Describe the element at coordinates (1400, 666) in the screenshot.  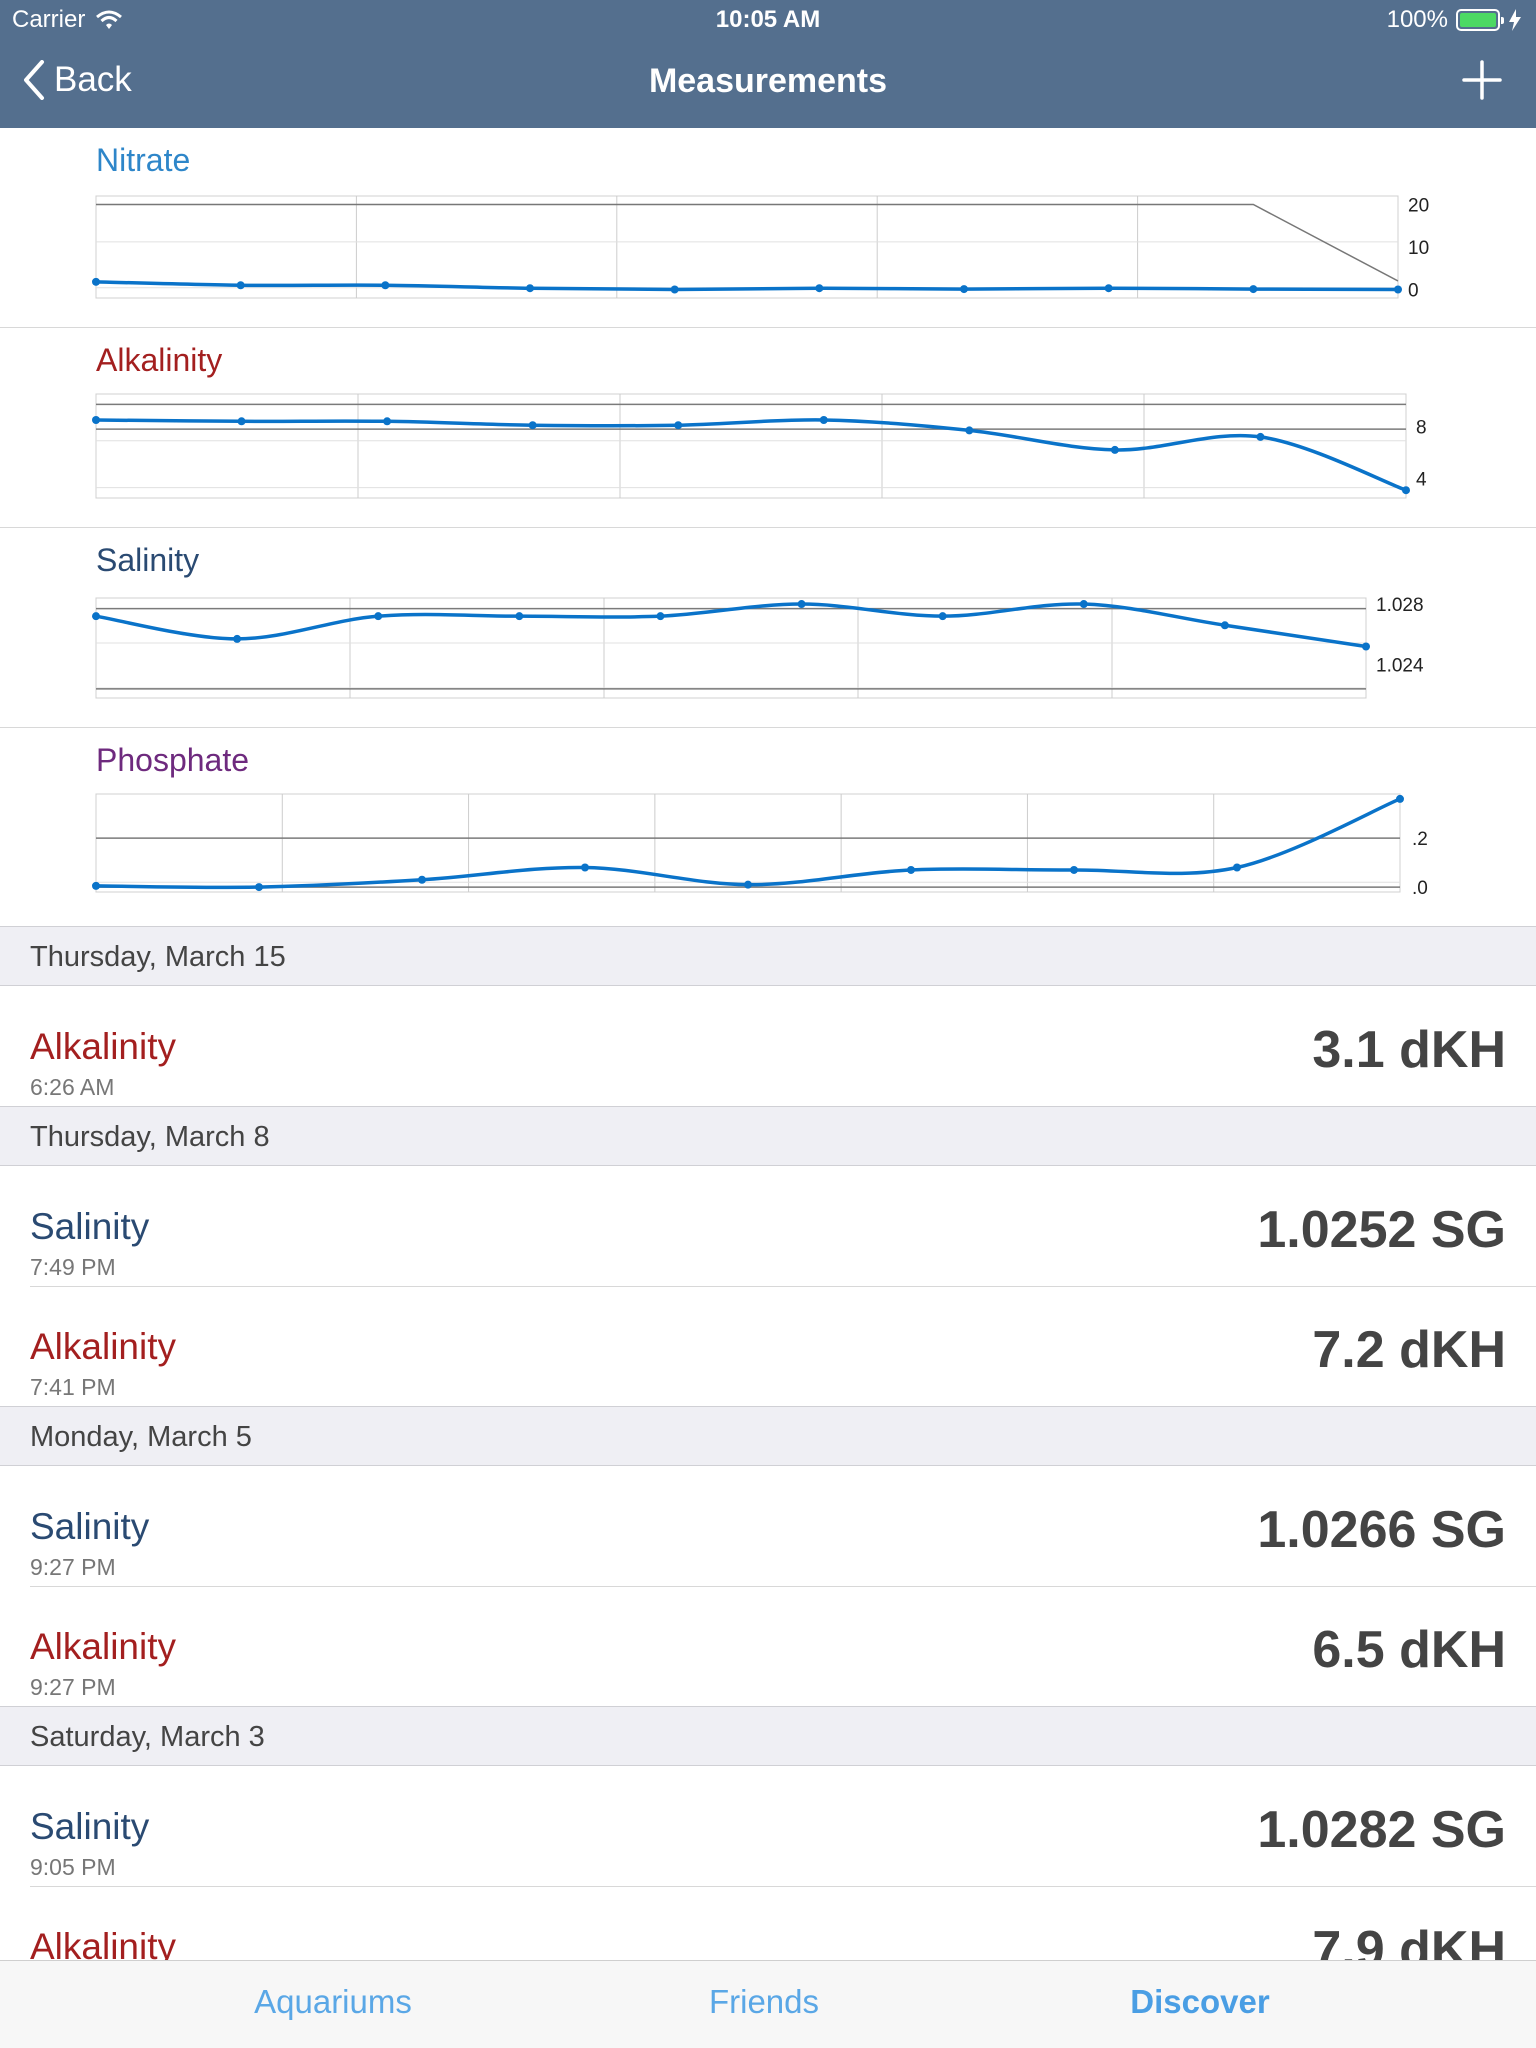
I see `y-tick-label: 1.024` at that location.